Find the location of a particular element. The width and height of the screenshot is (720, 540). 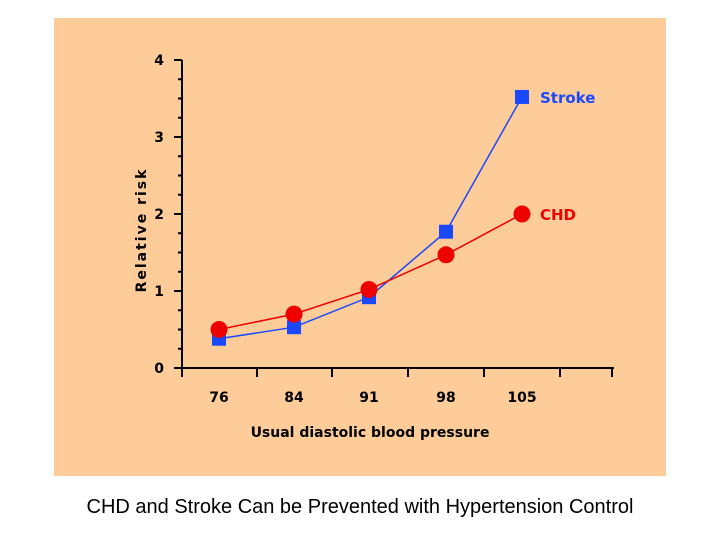

y-tick-label: 3 is located at coordinates (159, 138).